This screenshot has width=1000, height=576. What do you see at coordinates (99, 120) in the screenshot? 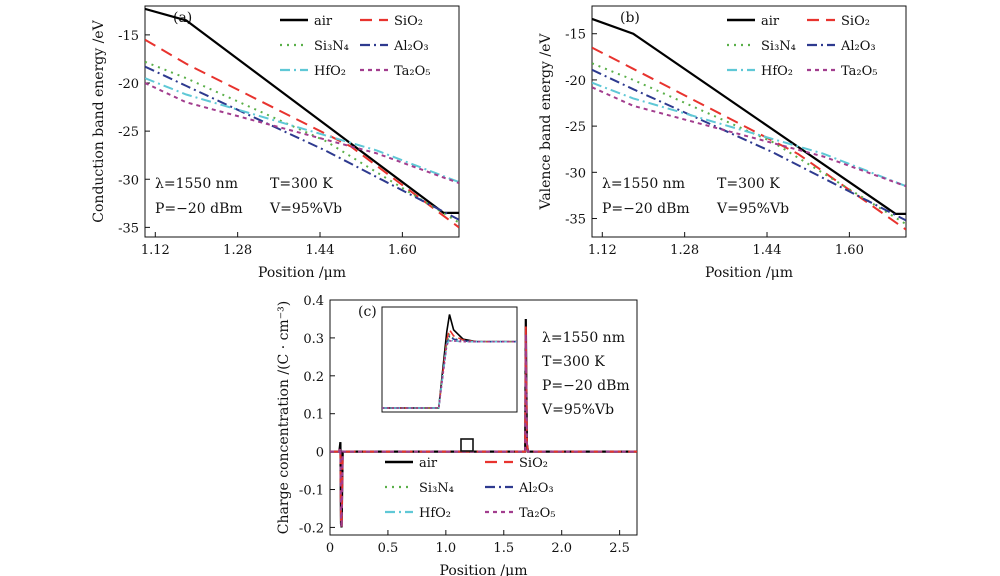
I see `y-axis-label: Conduction band energy /eV` at bounding box center [99, 120].